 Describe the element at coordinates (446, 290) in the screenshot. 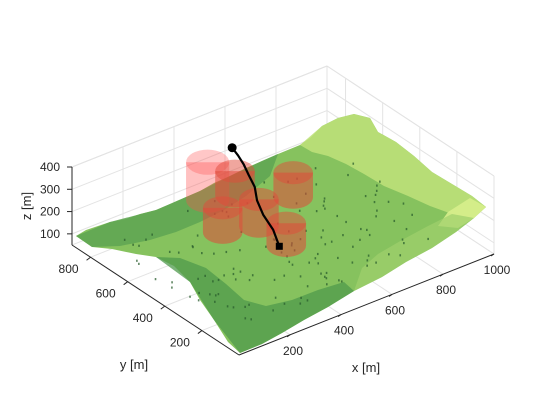

I see `x-tick-label: 800` at that location.